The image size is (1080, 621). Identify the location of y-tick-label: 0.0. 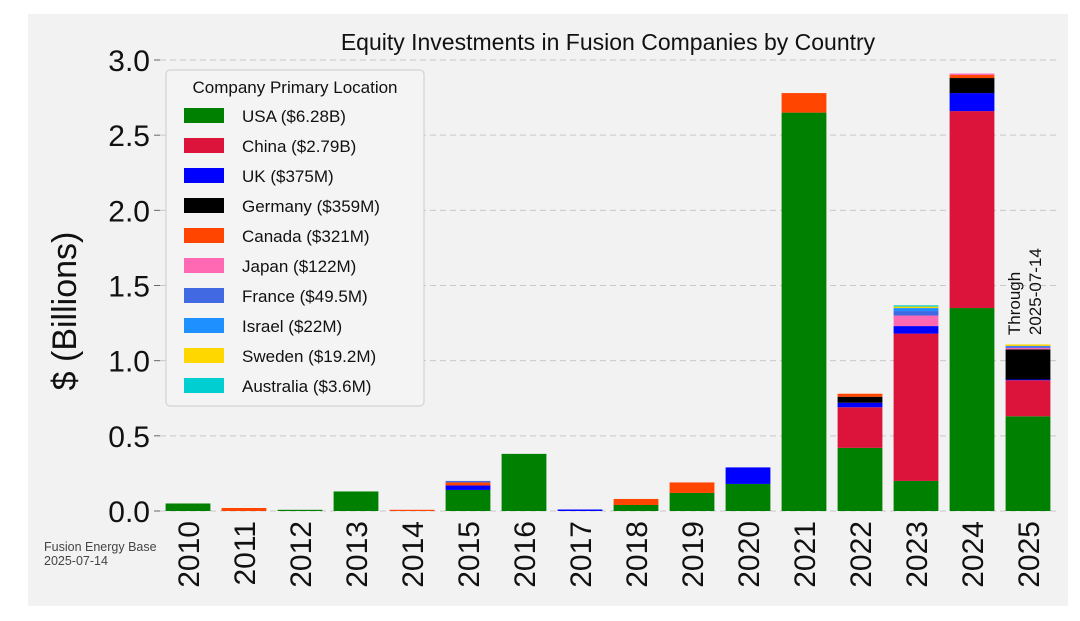
(129, 512).